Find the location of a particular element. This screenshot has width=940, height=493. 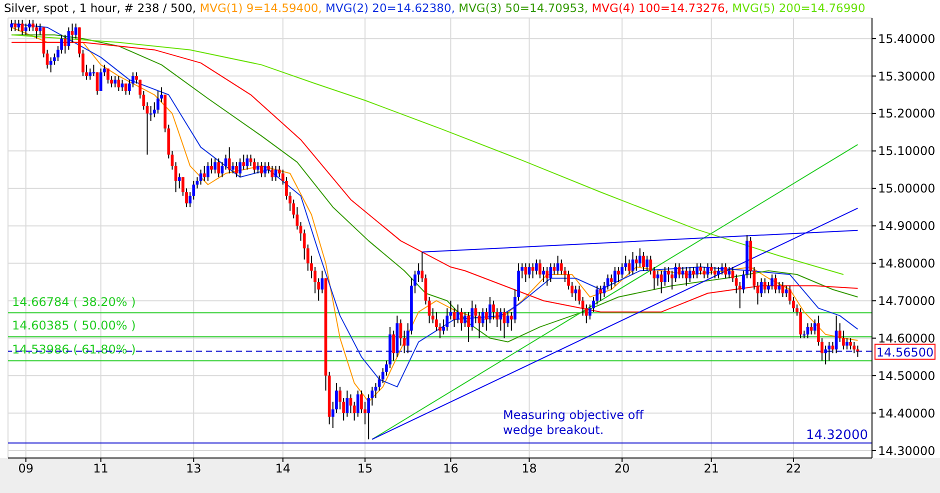

x-tick-label: 13 is located at coordinates (194, 469).